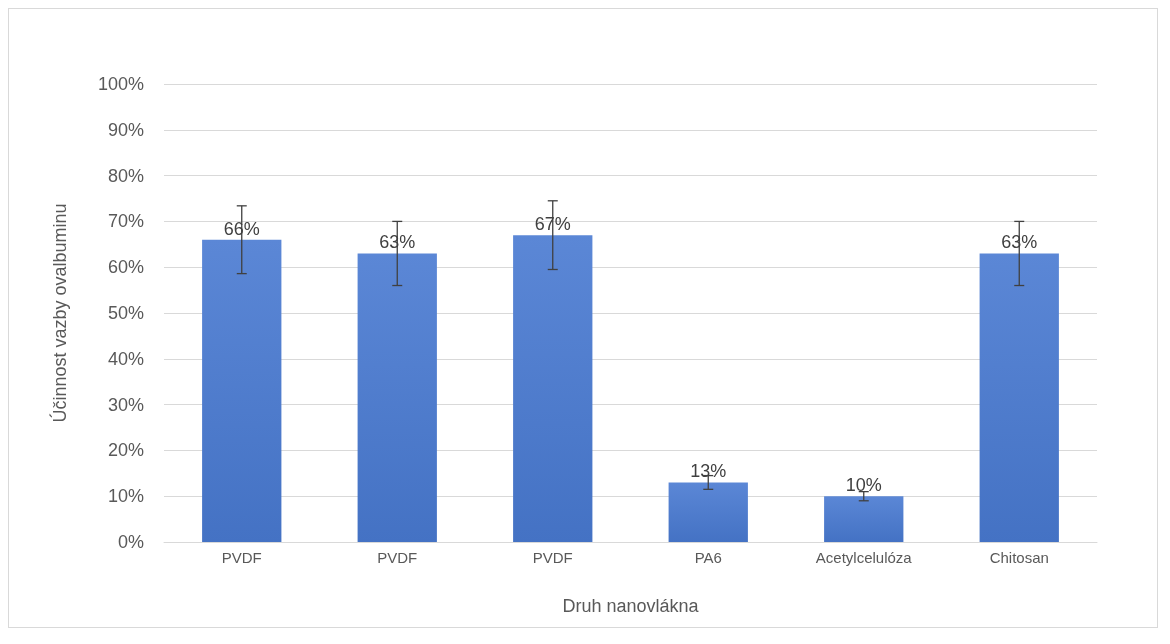 Image resolution: width=1170 pixels, height=644 pixels. I want to click on y-tick-label: 20%, so click(125, 450).